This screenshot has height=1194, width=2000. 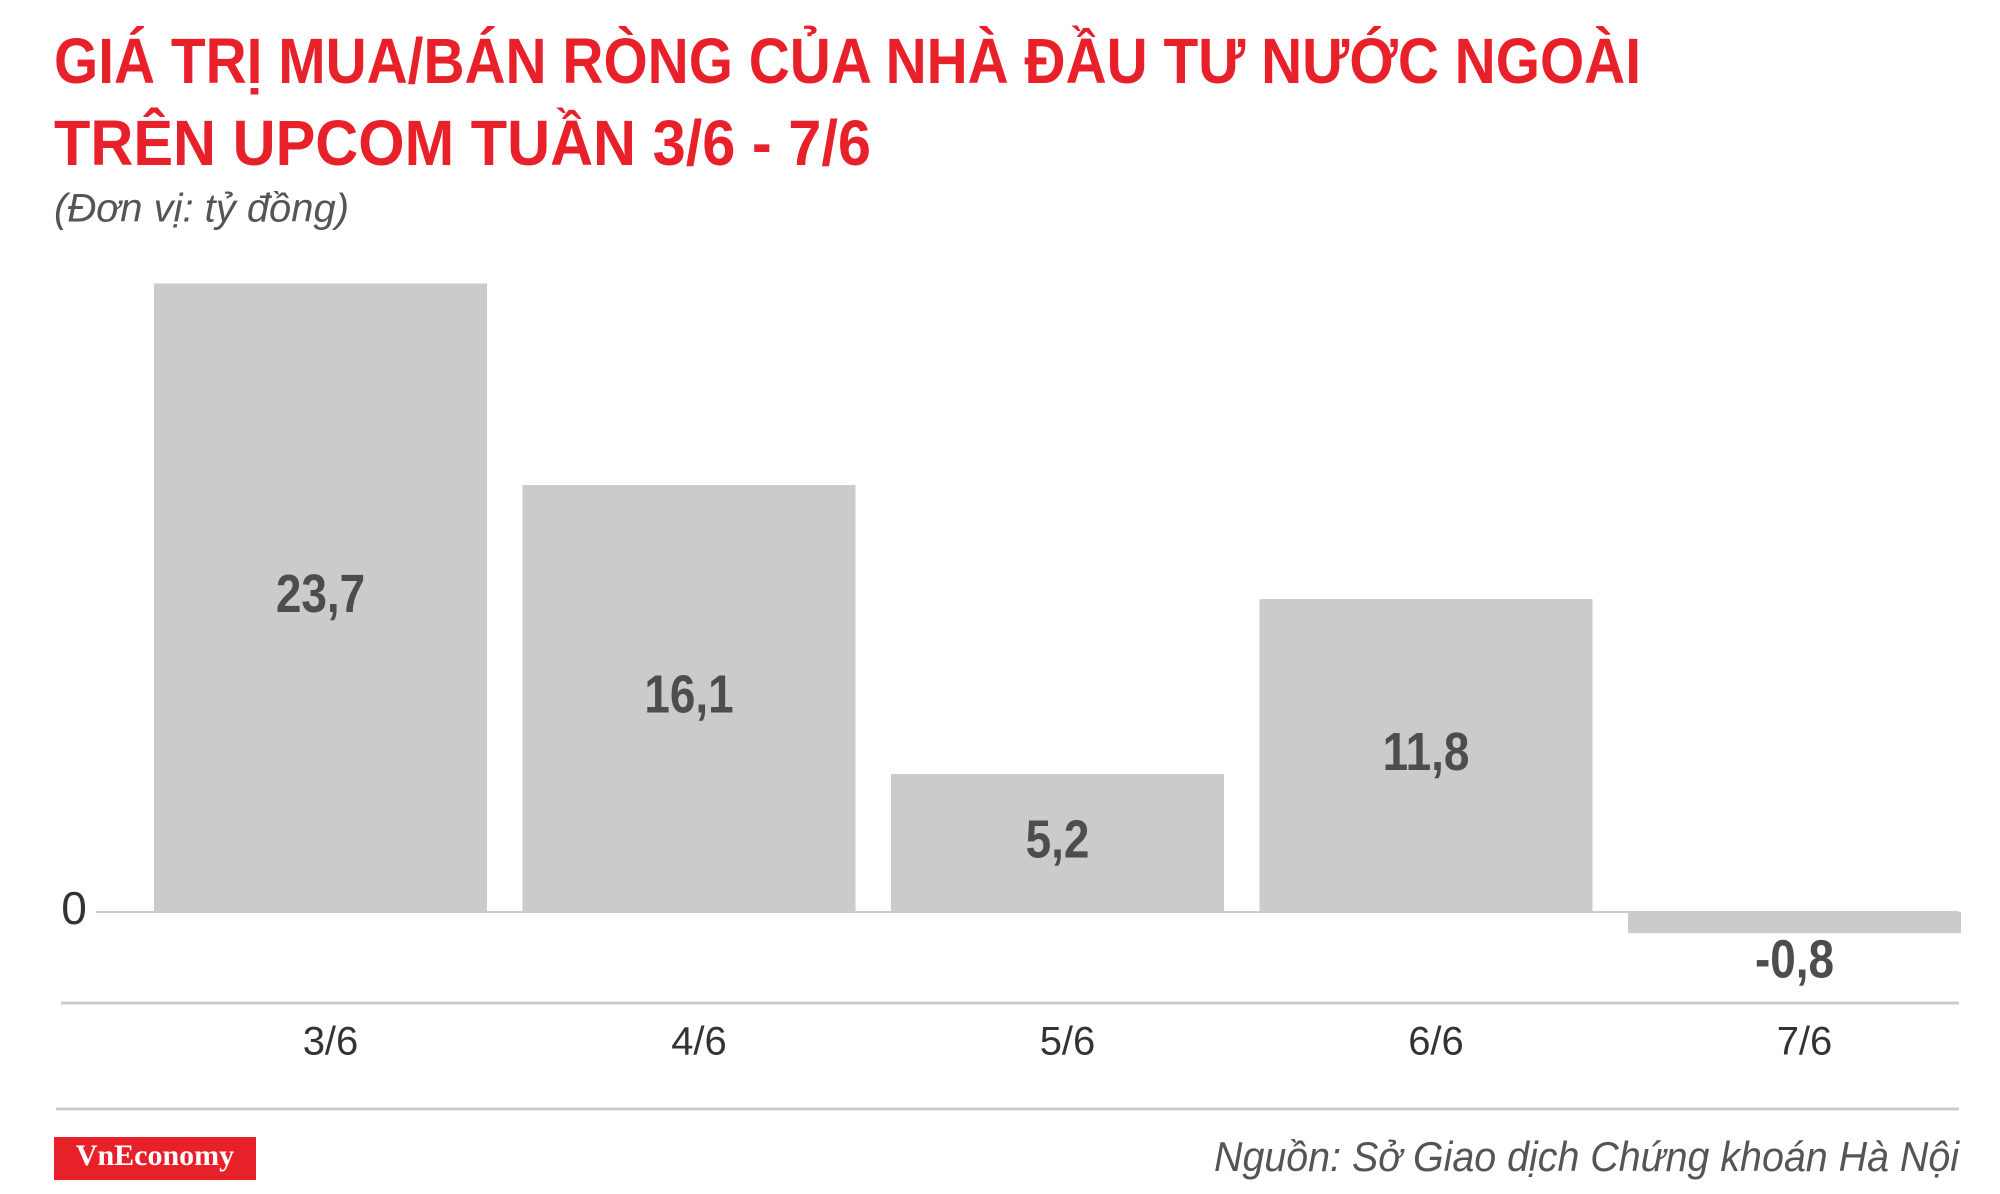 I want to click on y-tick-label: 0, so click(x=74, y=908).